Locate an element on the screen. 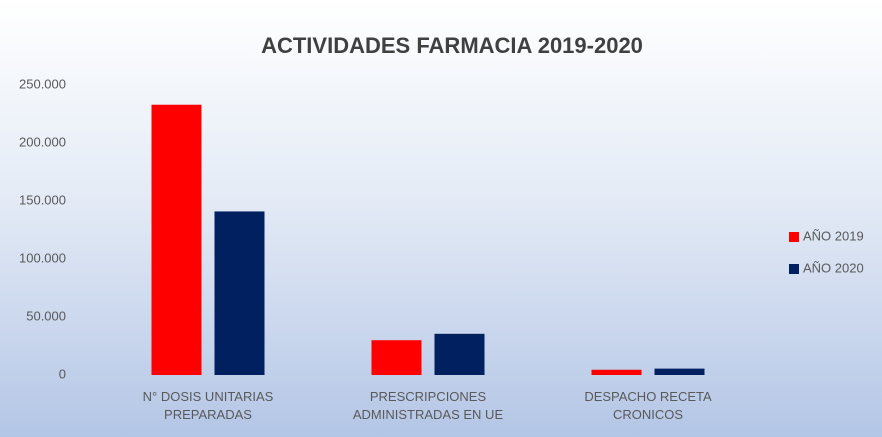 The height and width of the screenshot is (437, 882). y-tick-label: 50.000 is located at coordinates (46, 315).